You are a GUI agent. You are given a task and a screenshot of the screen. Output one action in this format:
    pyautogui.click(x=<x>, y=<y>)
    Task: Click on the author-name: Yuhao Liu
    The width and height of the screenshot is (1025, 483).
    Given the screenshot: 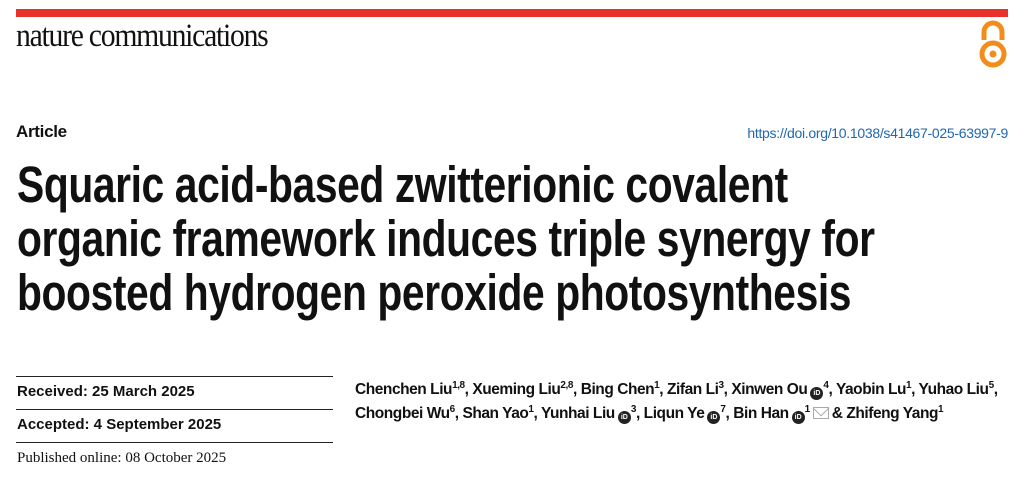 What is the action you would take?
    pyautogui.click(x=953, y=389)
    